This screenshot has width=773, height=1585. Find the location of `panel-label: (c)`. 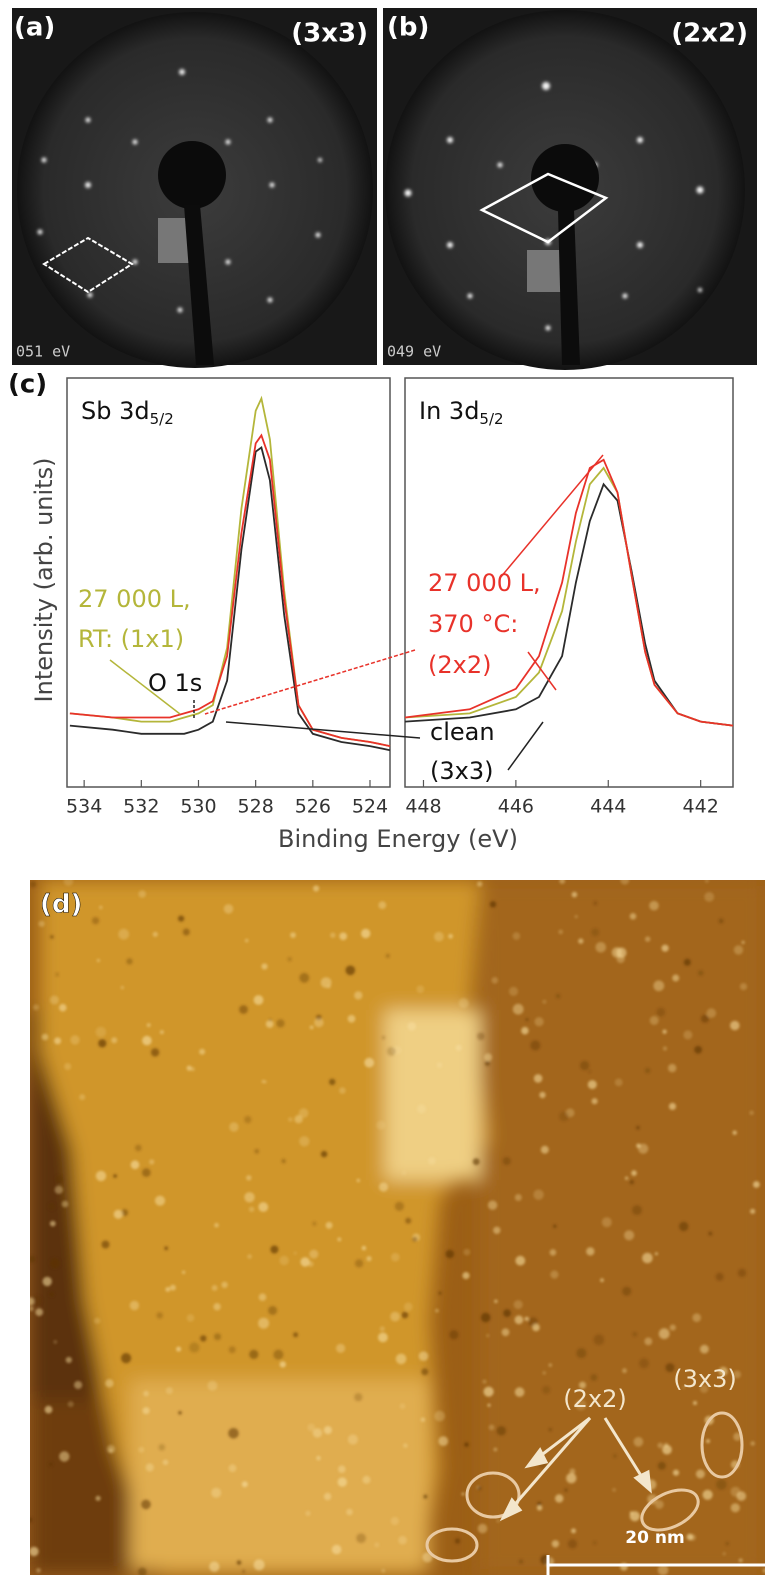

panel-label: (c) is located at coordinates (27, 385).